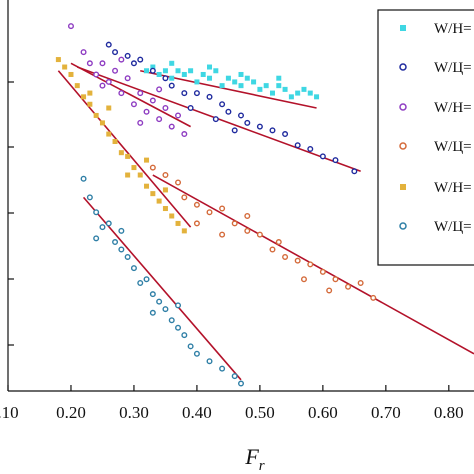  I want to click on legend-label: W/Ц=, so click(453, 227).